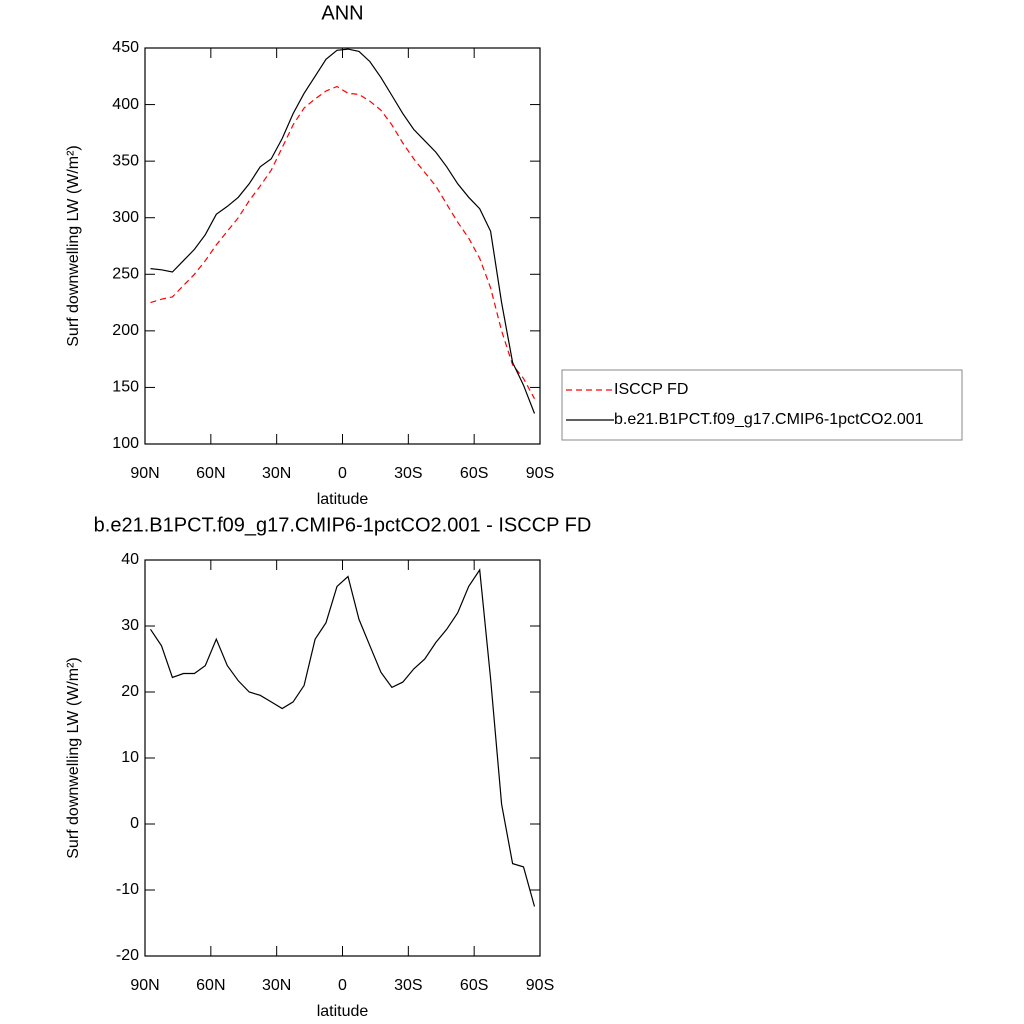 The image size is (1024, 1024). What do you see at coordinates (125, 387) in the screenshot?
I see `y-tick-label: 150` at bounding box center [125, 387].